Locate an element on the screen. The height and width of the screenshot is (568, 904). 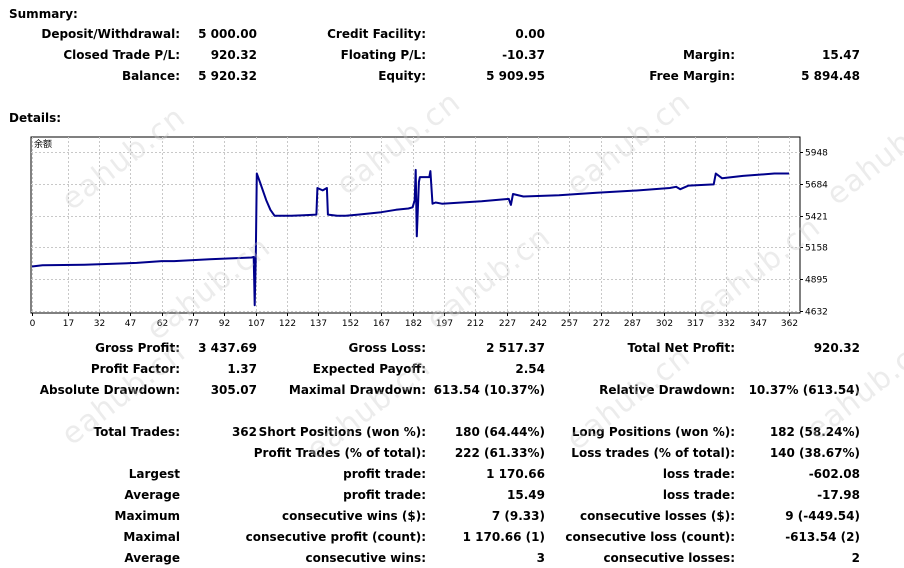
details-r1-c0-label: Profit Factor: is located at coordinates (135, 369).